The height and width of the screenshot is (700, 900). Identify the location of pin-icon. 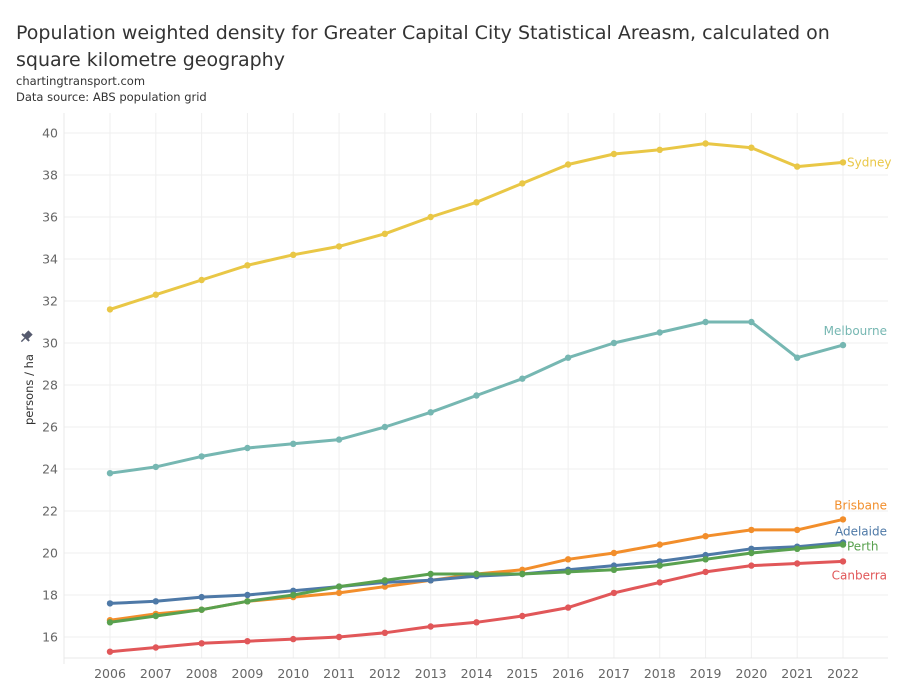
(26, 337).